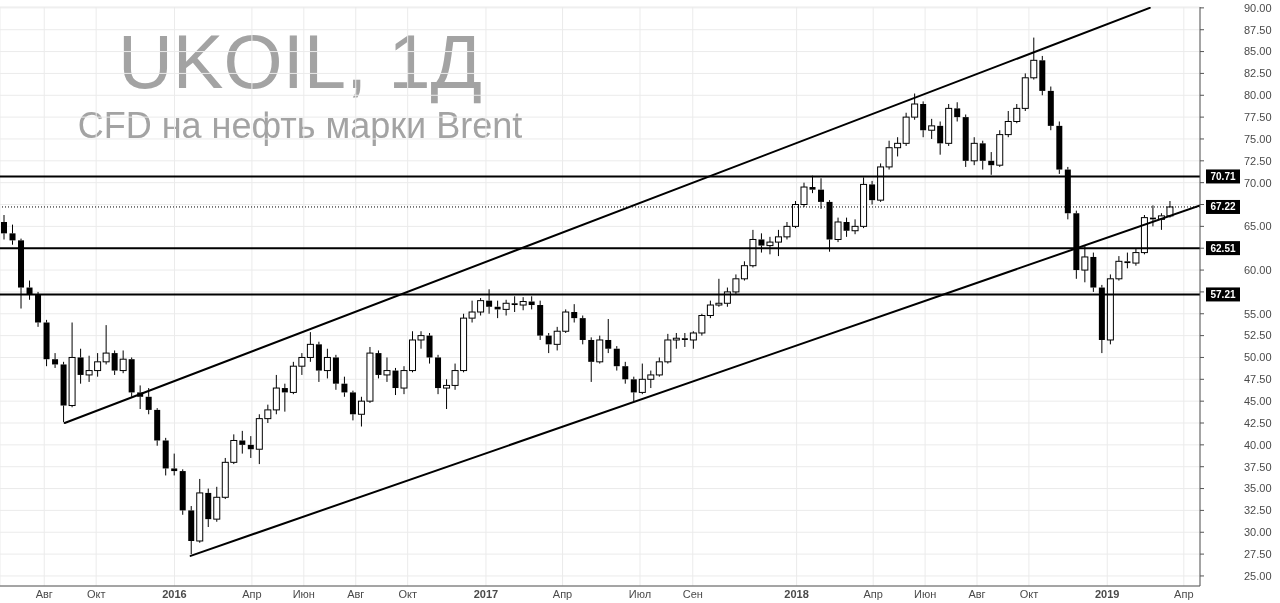 The width and height of the screenshot is (1280, 603). Describe the element at coordinates (1223, 248) in the screenshot. I see `ref-line-label: 62.51` at that location.